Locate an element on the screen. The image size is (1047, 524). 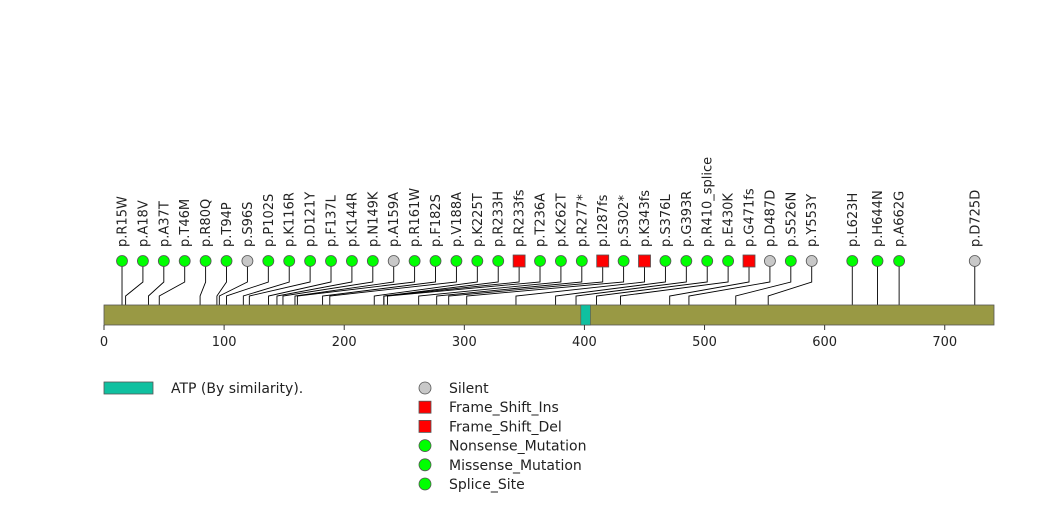
mutation-label-31: p.D487D is located at coordinates (770, 218).